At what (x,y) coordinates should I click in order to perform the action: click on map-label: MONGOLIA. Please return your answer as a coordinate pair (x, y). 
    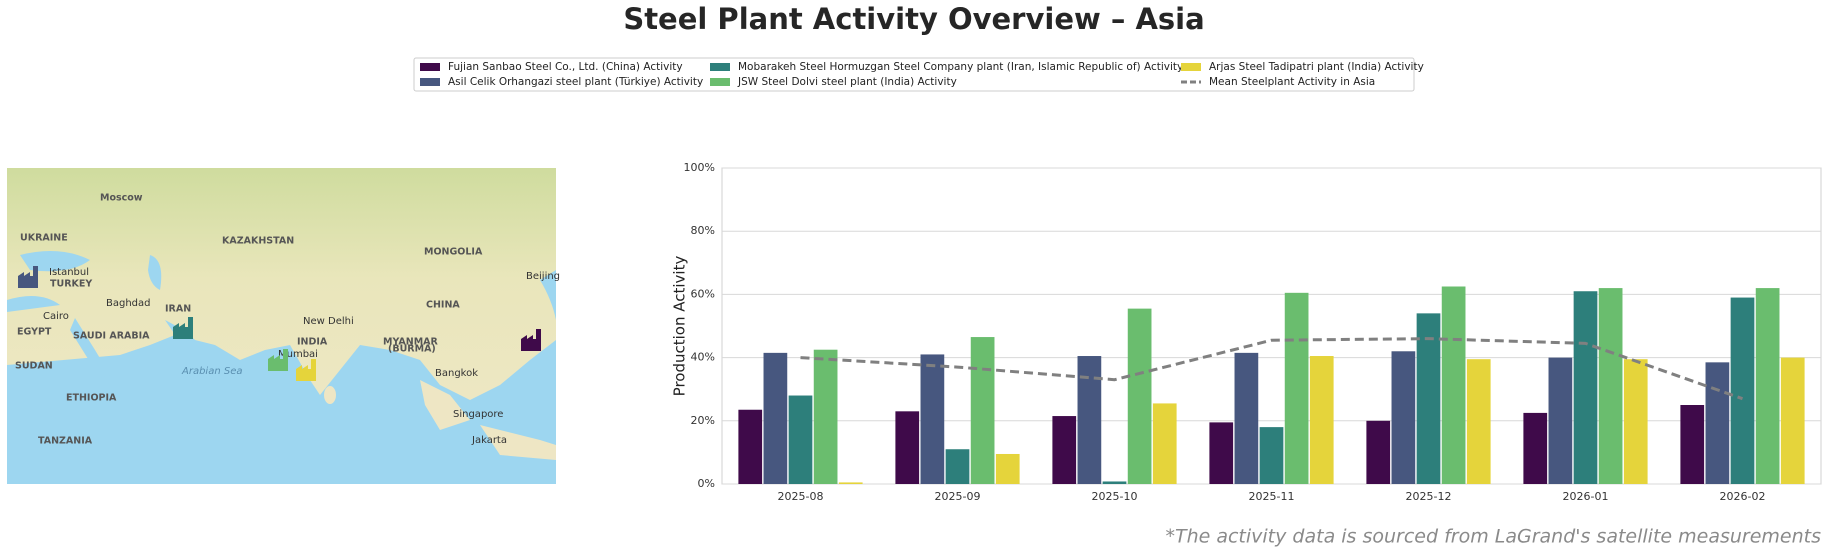
    Looking at the image, I should click on (453, 252).